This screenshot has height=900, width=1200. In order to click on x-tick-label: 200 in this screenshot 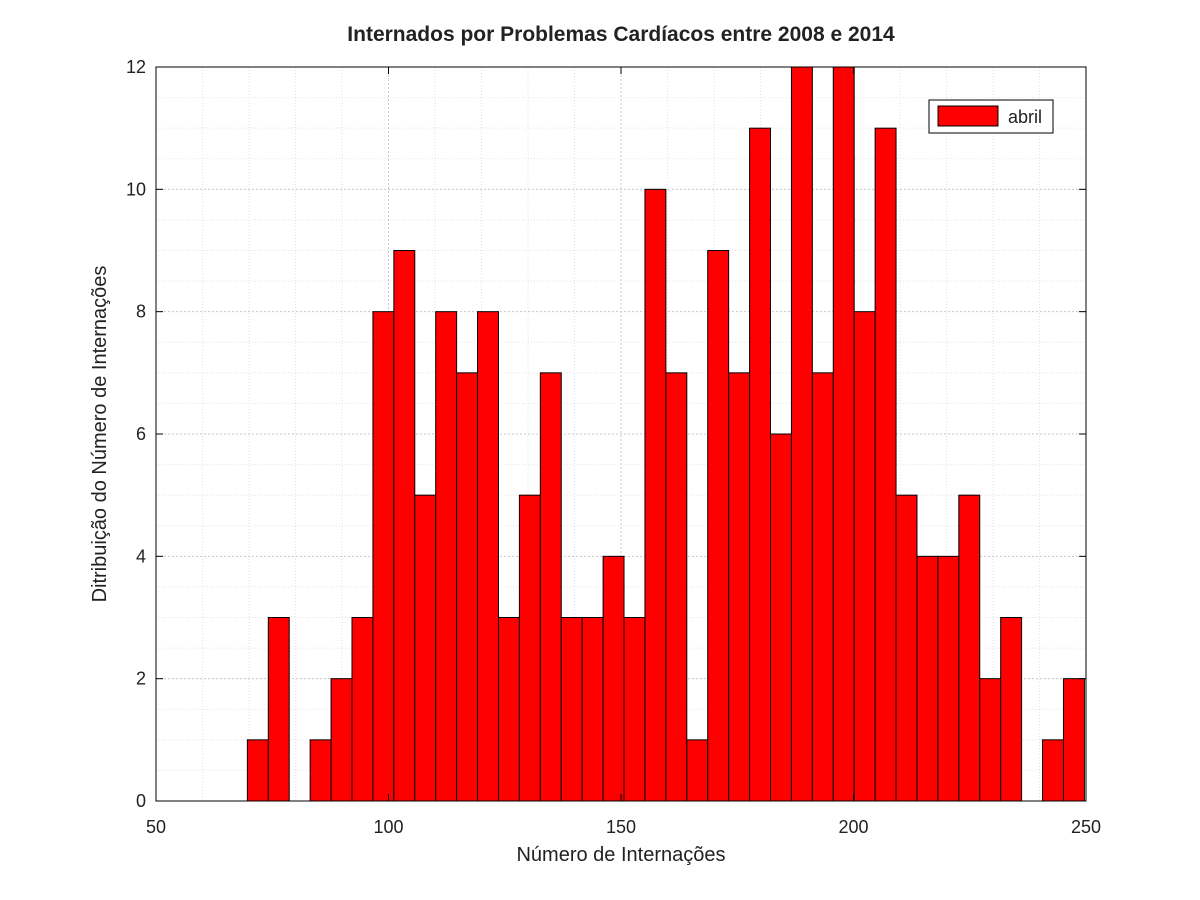, I will do `click(853, 827)`.